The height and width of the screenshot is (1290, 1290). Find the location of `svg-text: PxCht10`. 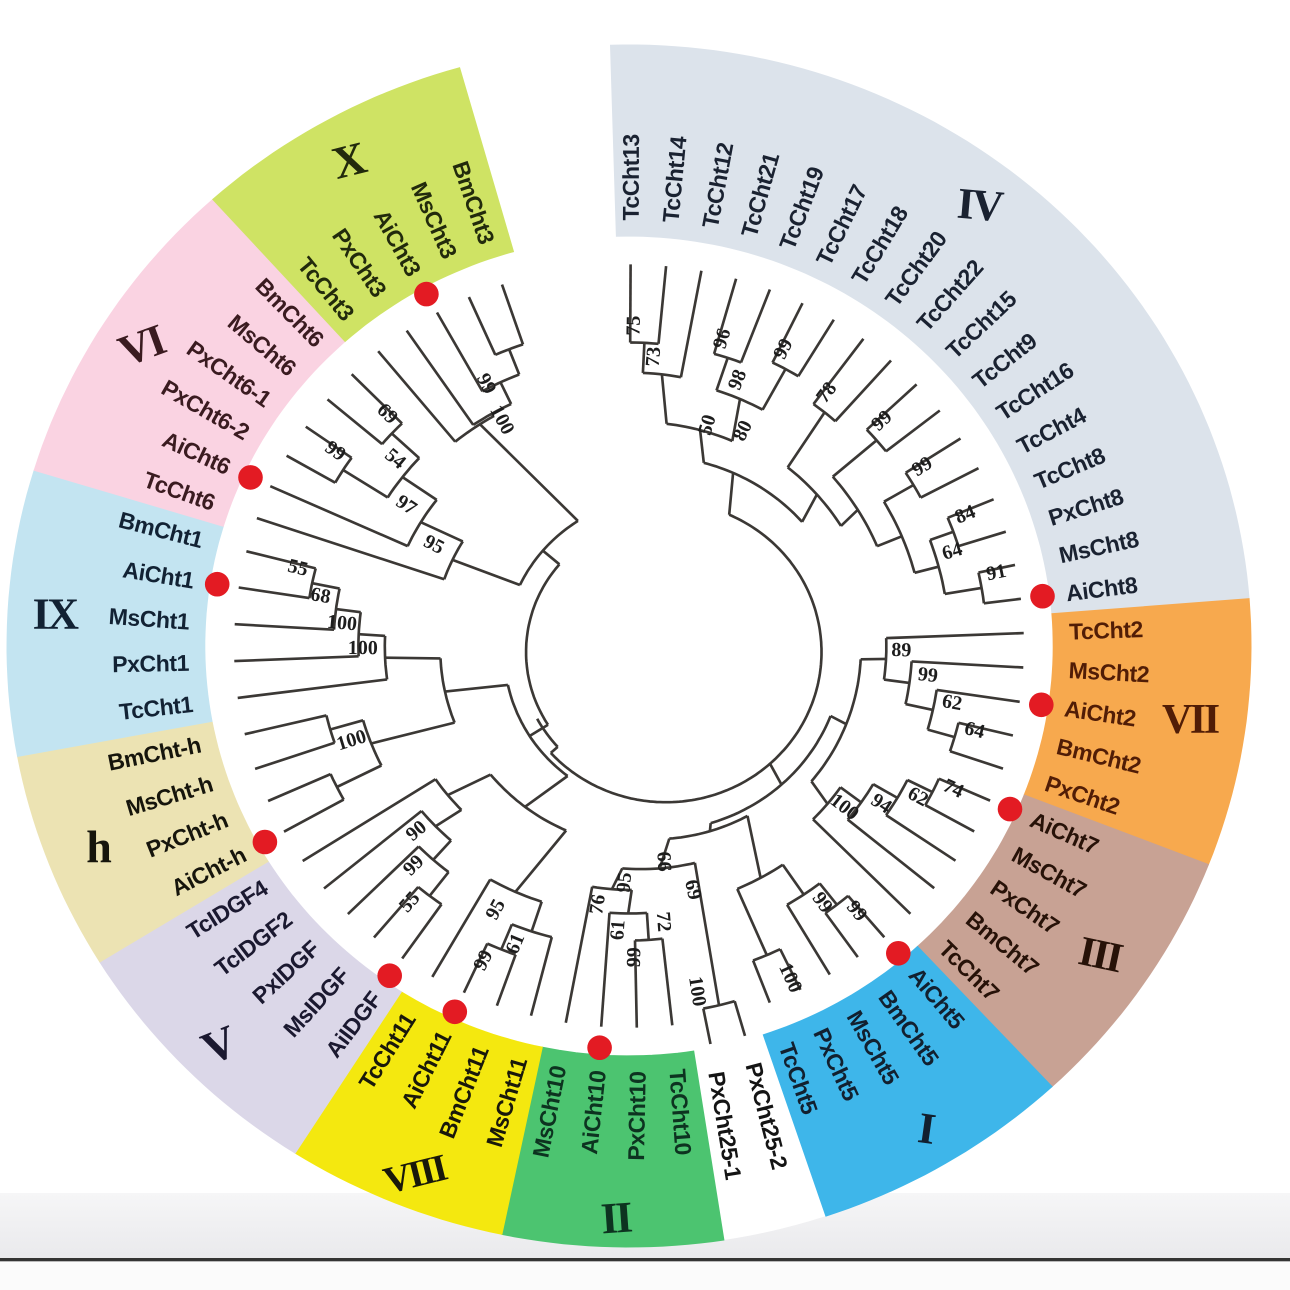

svg-text: PxCht10 is located at coordinates (637, 1116).